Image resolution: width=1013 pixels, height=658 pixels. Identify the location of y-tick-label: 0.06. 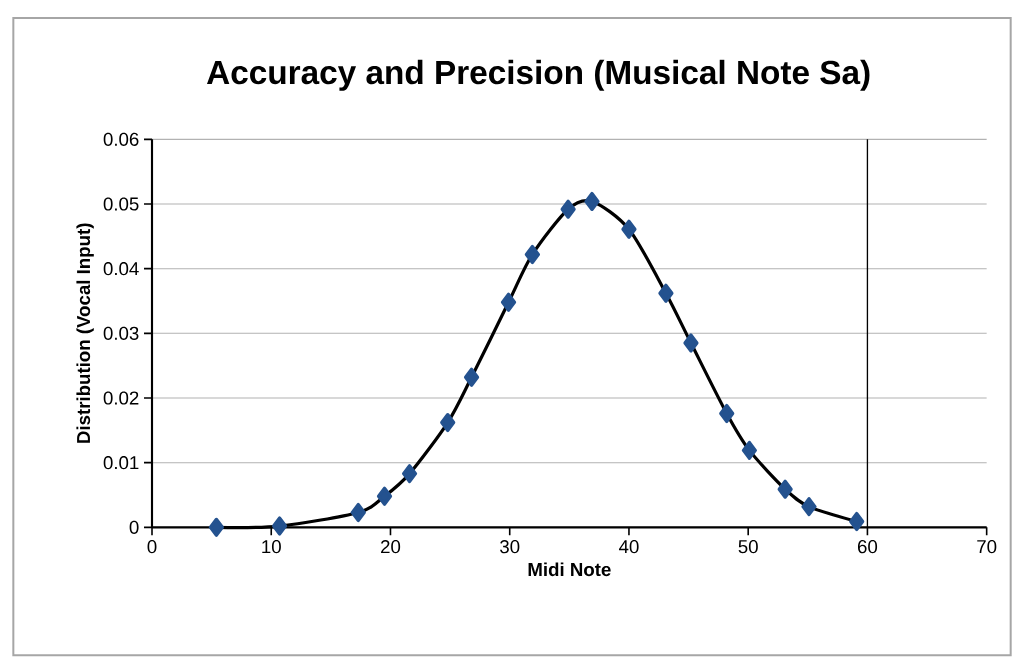
(121, 139).